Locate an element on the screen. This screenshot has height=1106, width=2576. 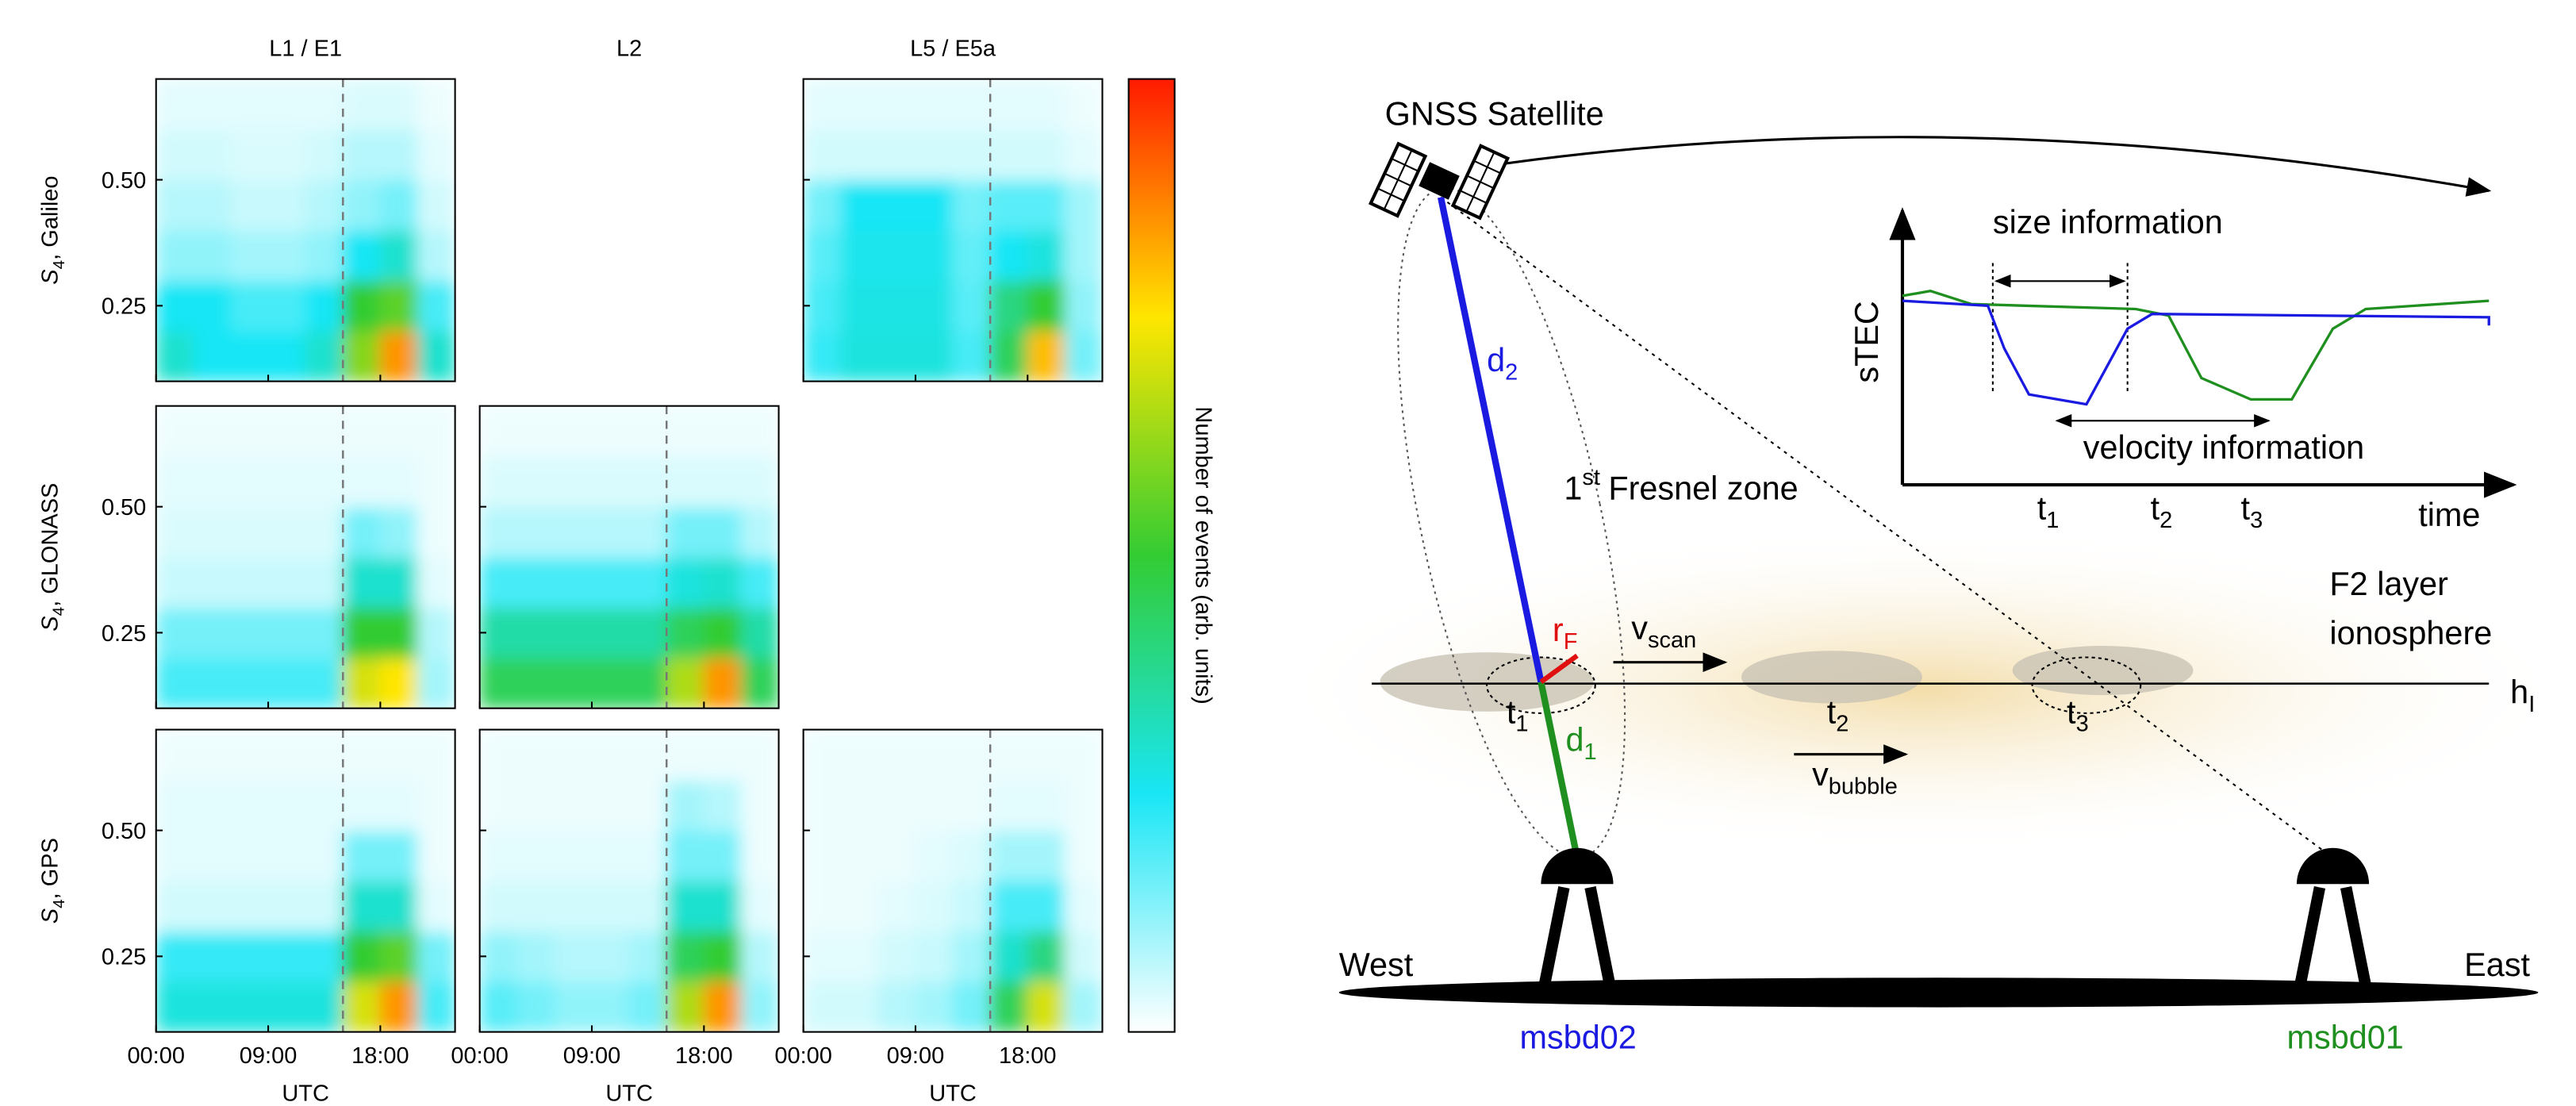
satellite-icon is located at coordinates (1439, 181).